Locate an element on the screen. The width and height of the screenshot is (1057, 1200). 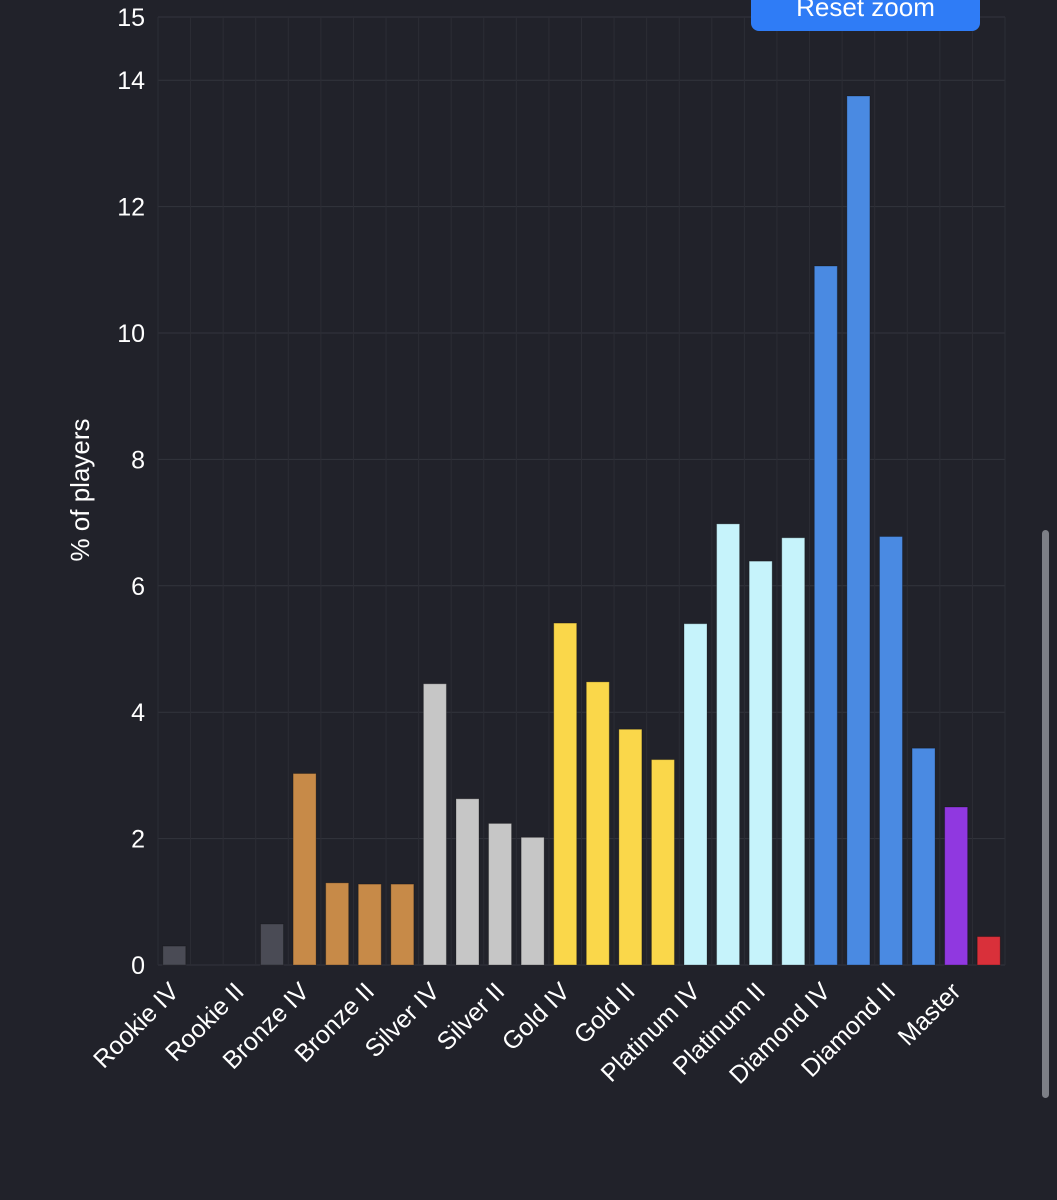
y-tick-label: 15 is located at coordinates (131, 18).